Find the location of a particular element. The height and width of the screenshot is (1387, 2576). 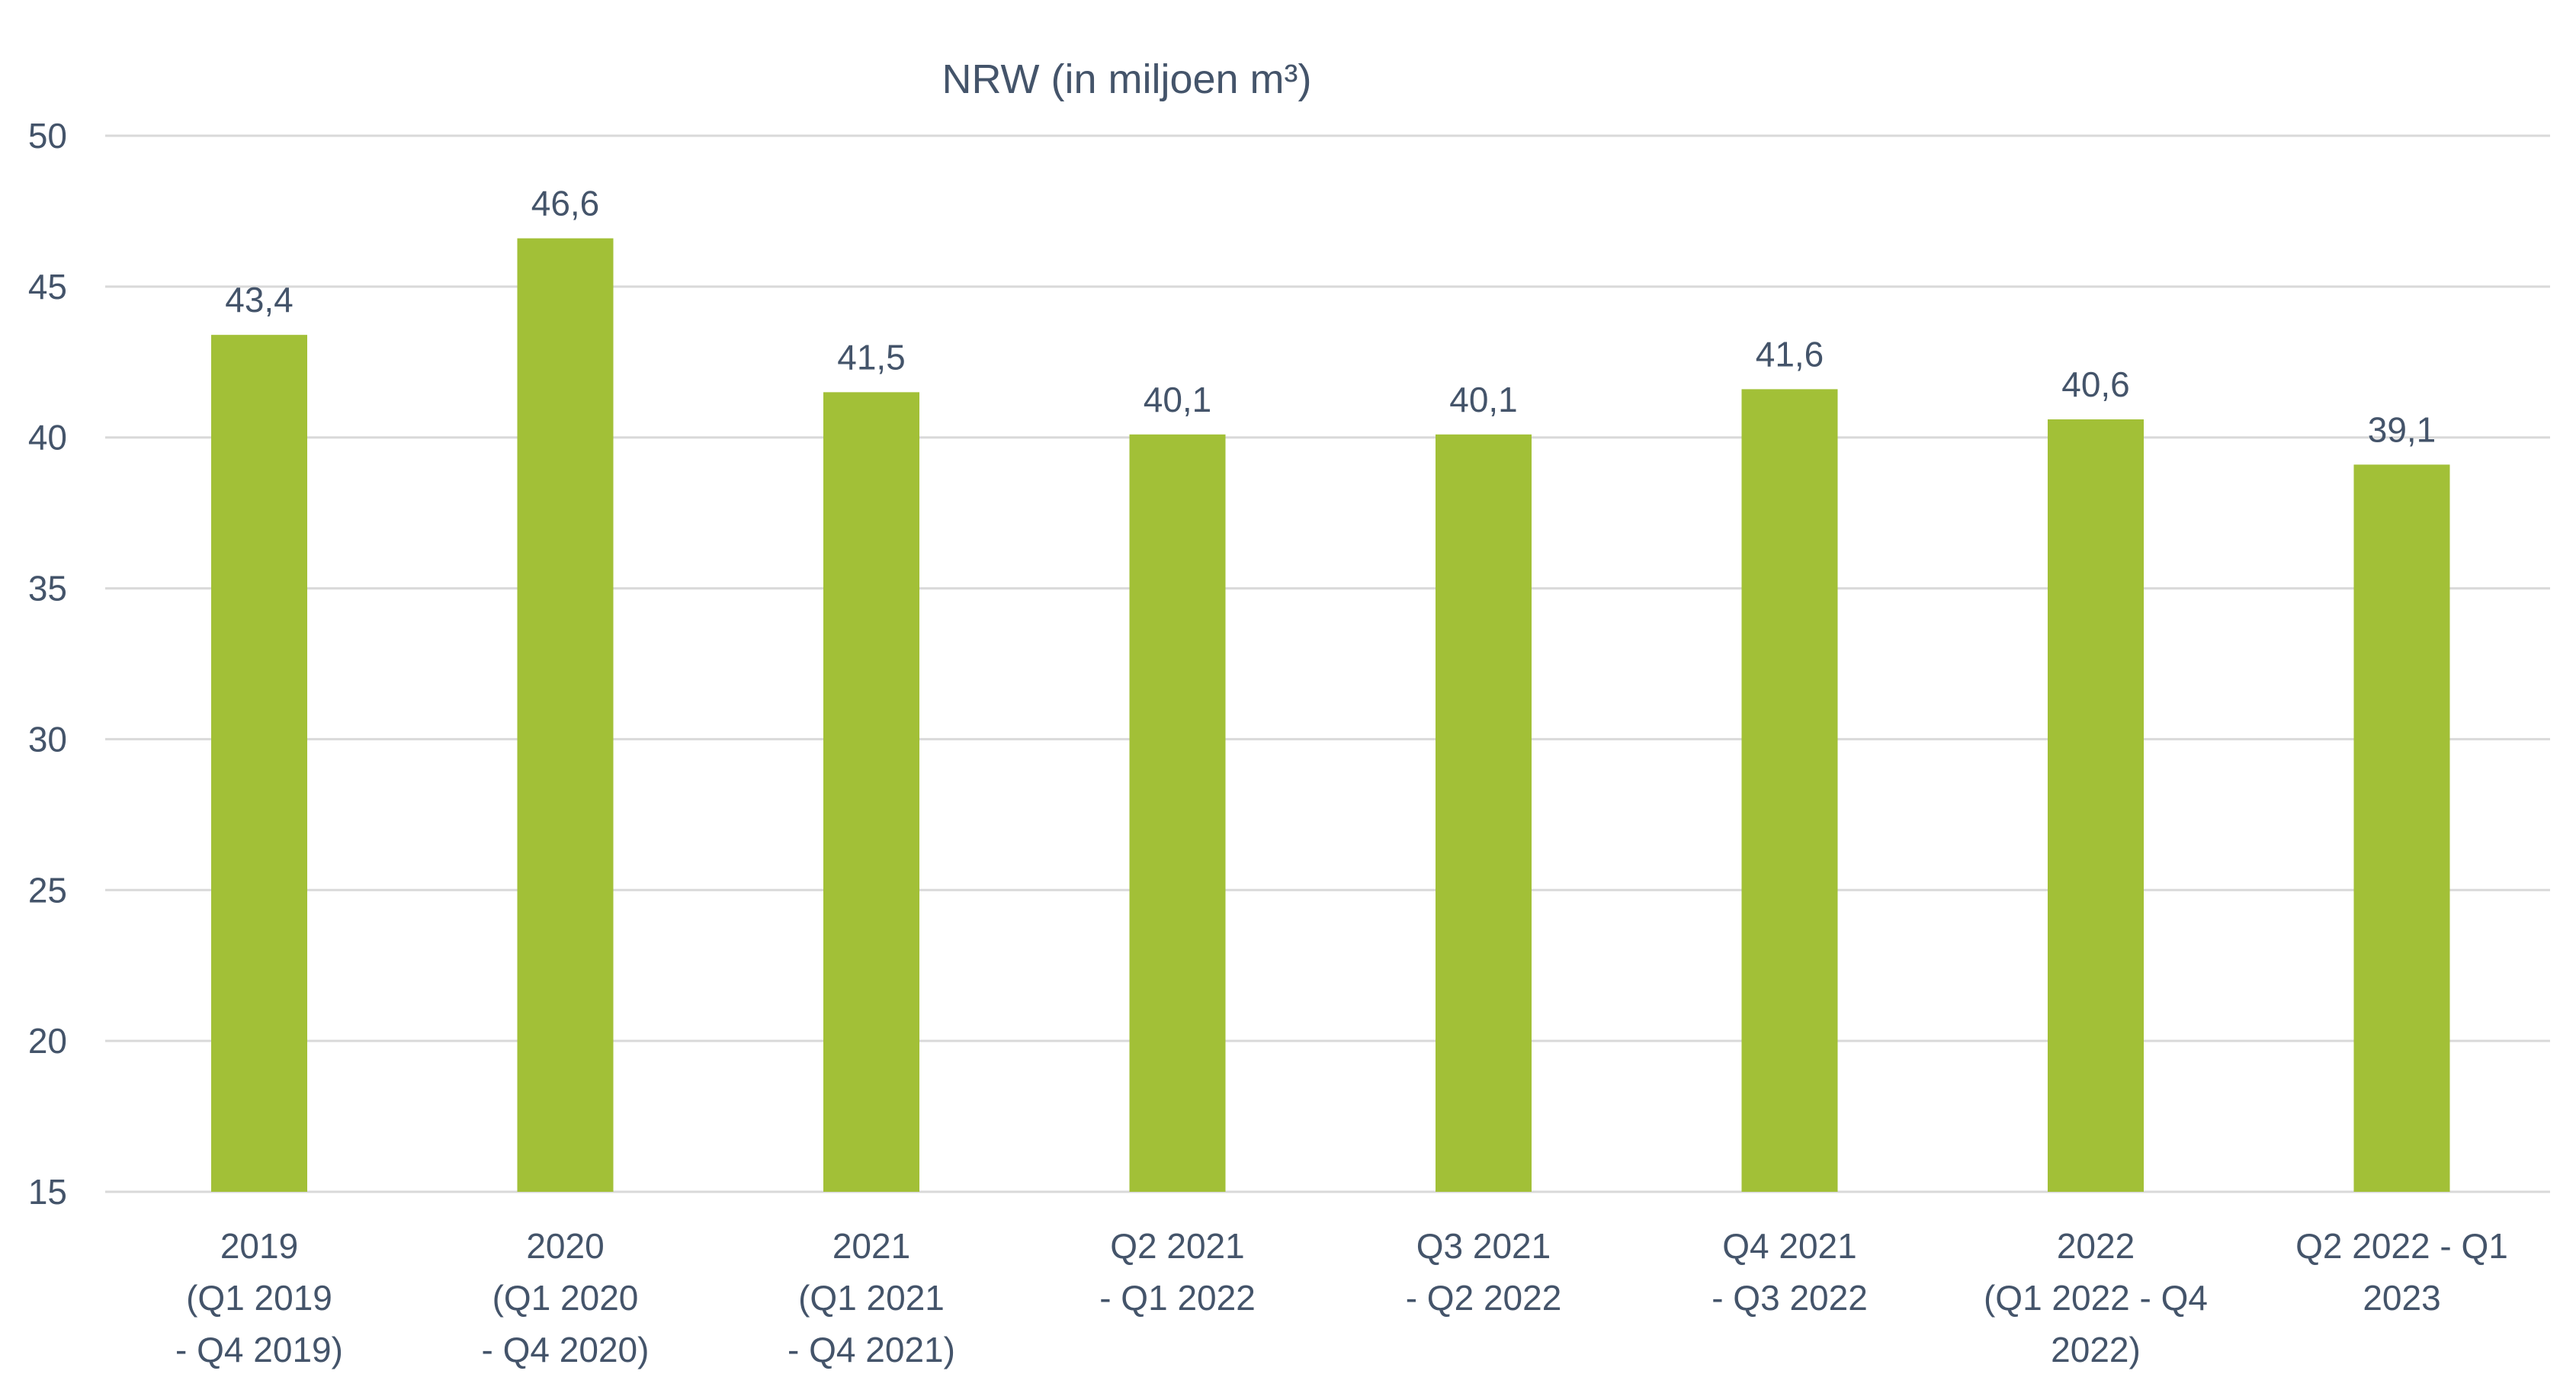

x-category-line: - Q4 2021) is located at coordinates (871, 1349).